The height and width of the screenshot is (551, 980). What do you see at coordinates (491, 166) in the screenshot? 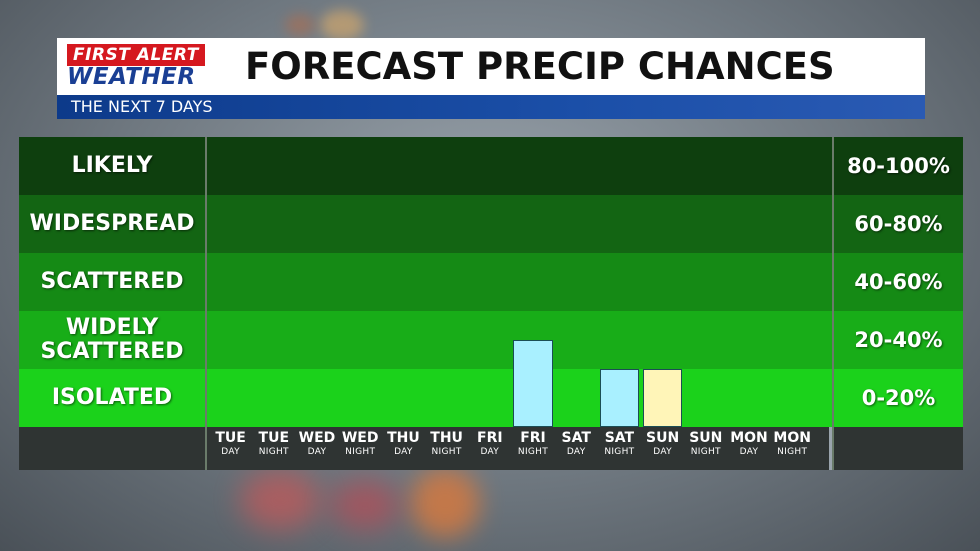
I see `band-likely: LIKELY 80-100%` at bounding box center [491, 166].